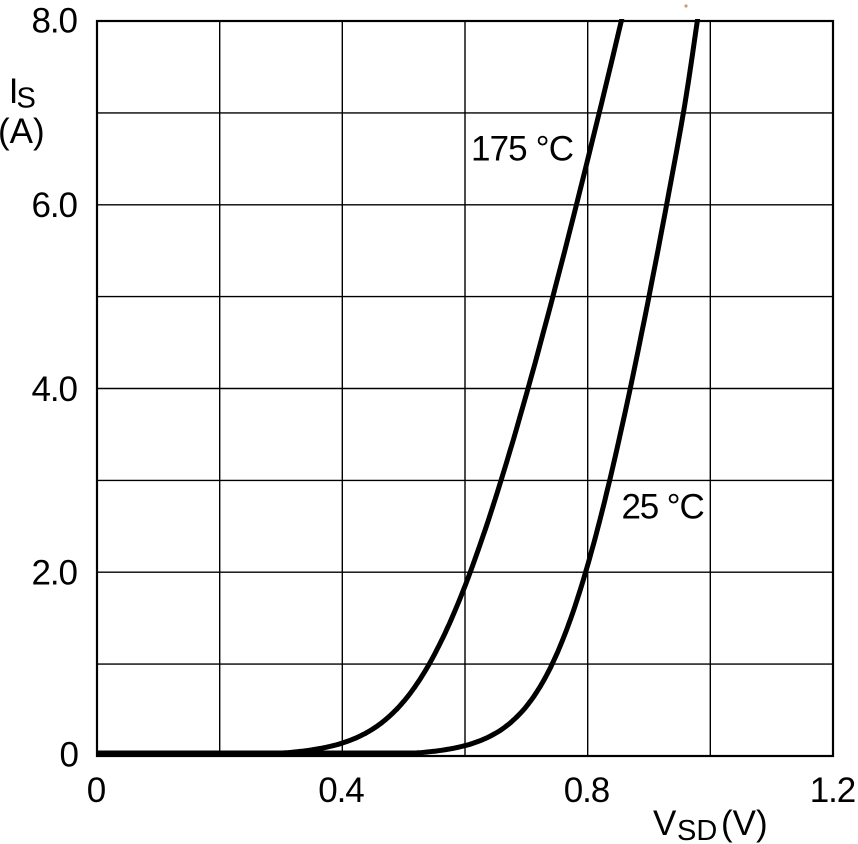  What do you see at coordinates (14, 91) in the screenshot?
I see `svg-text: I` at bounding box center [14, 91].